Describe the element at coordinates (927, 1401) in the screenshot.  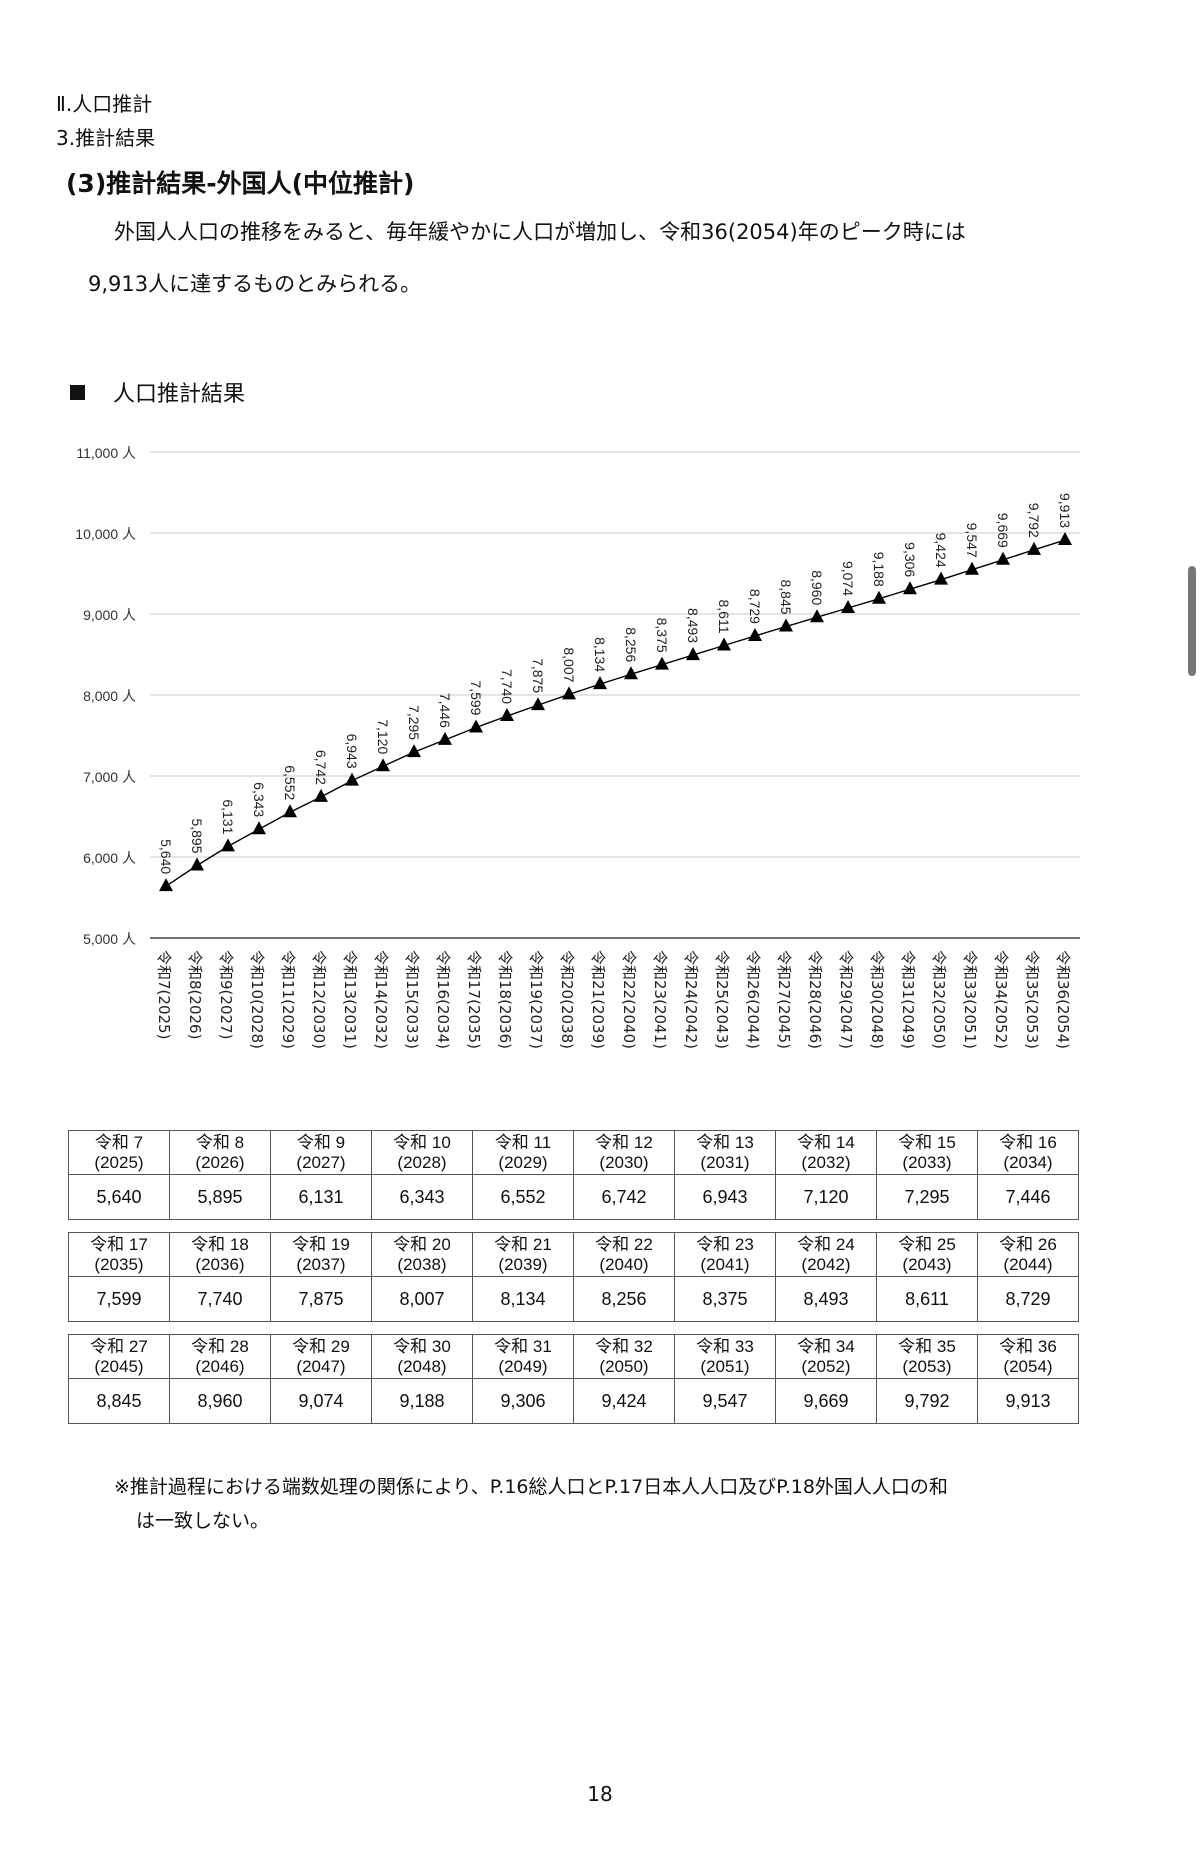
I see `table-value-cell: 9,792` at that location.